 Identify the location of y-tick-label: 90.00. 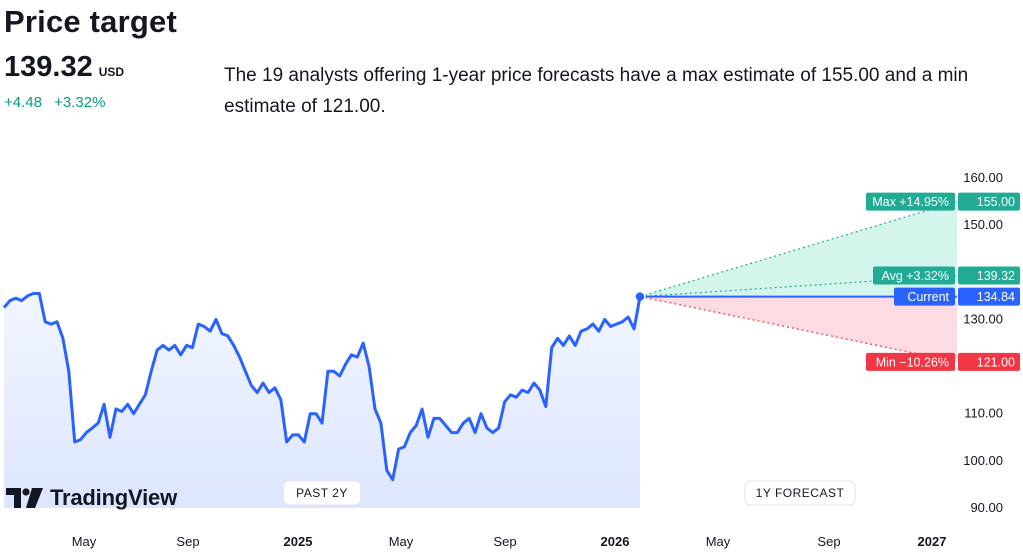
(986, 507).